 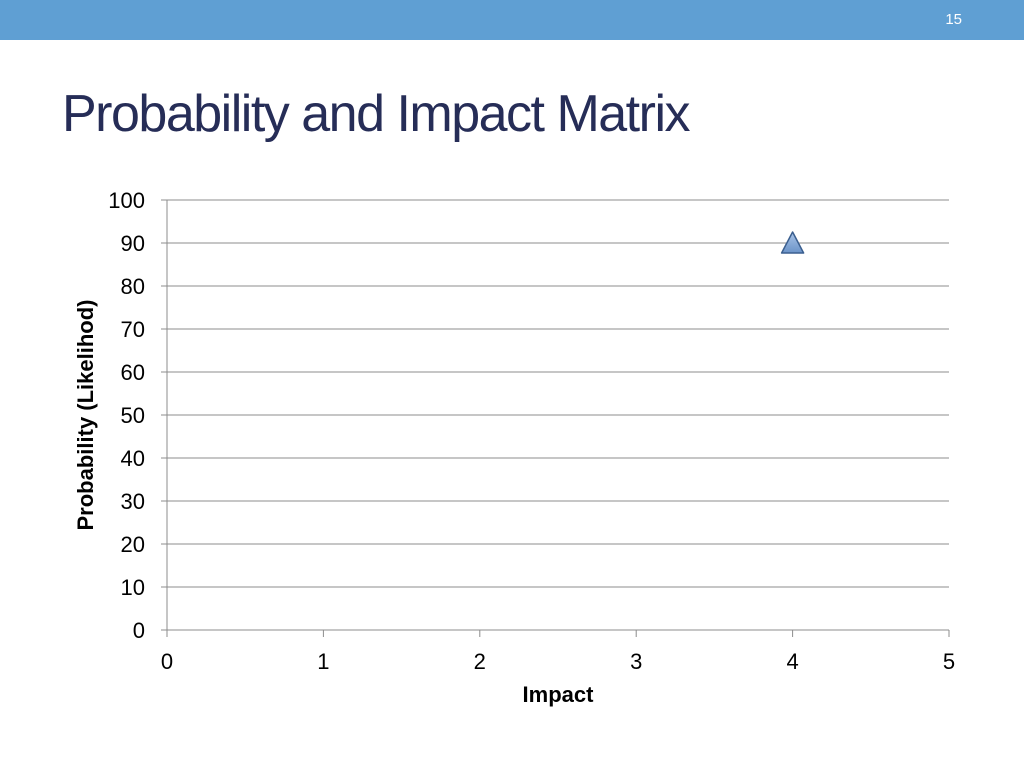 I want to click on x-tick-labels: 0 1 2 3 4 5, so click(x=558, y=661).